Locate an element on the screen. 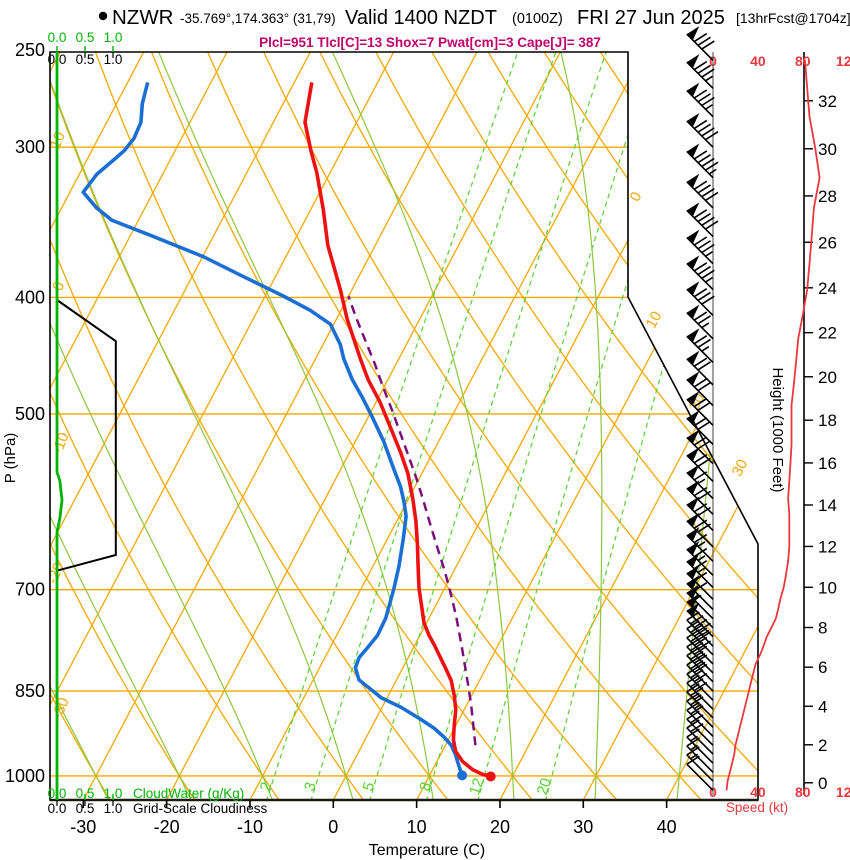 The height and width of the screenshot is (860, 850). temperature-axis-label: Temperature (C) is located at coordinates (427, 850).